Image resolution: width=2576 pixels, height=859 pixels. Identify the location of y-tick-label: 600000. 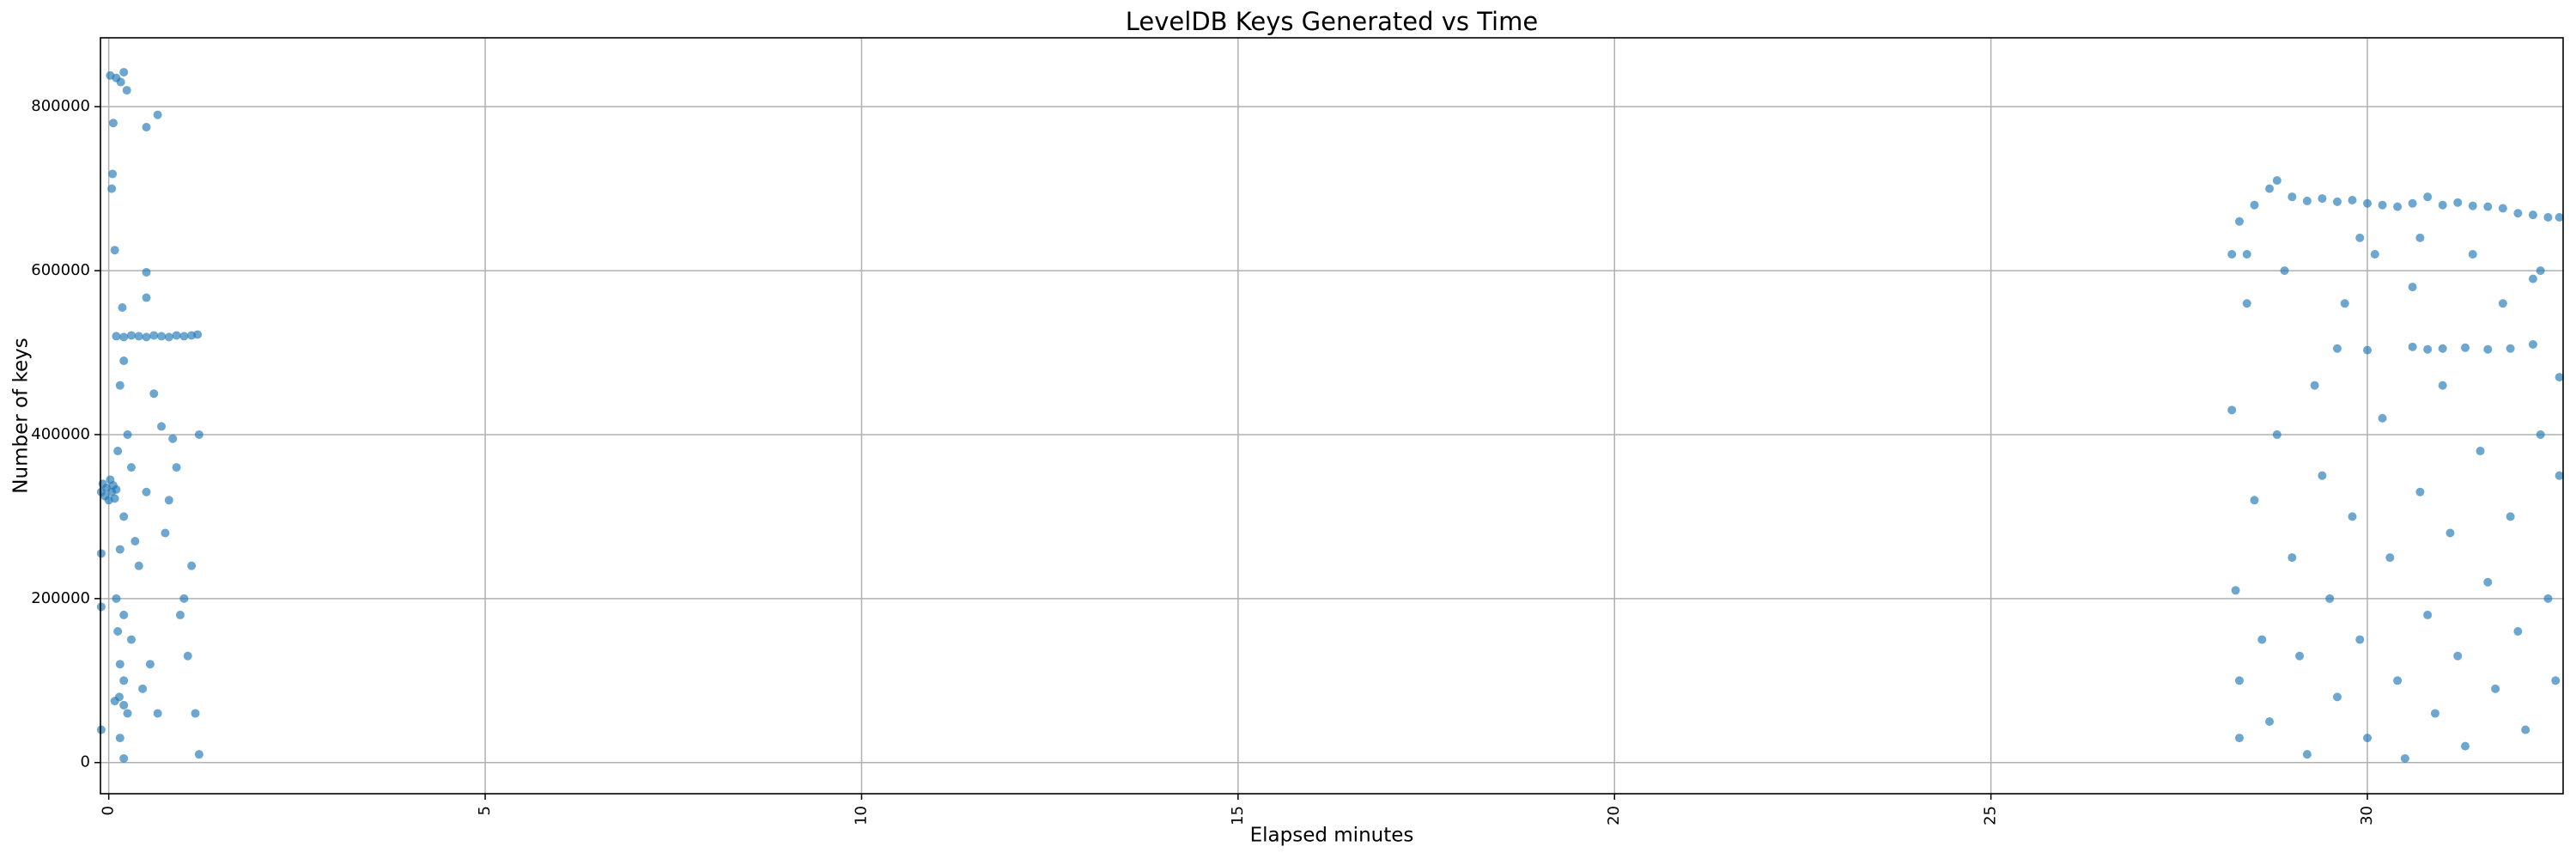
(61, 270).